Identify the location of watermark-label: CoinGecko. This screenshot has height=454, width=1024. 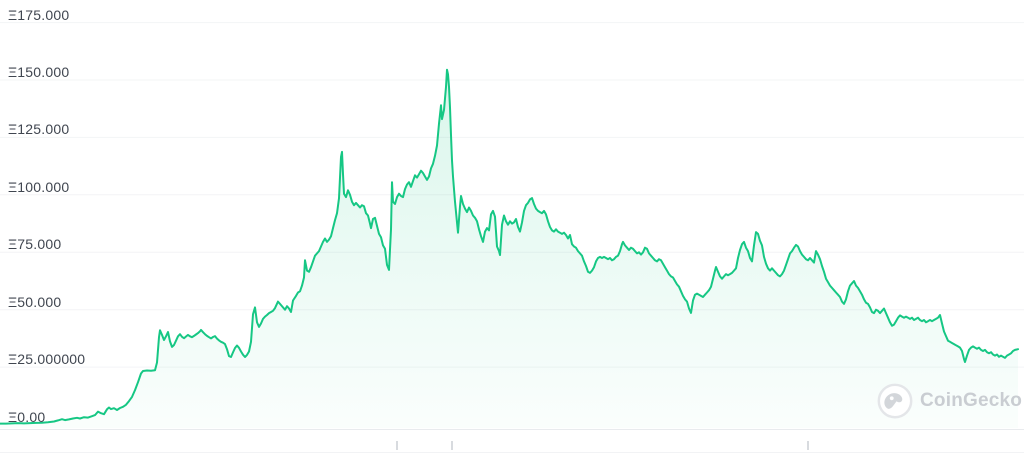
(971, 400).